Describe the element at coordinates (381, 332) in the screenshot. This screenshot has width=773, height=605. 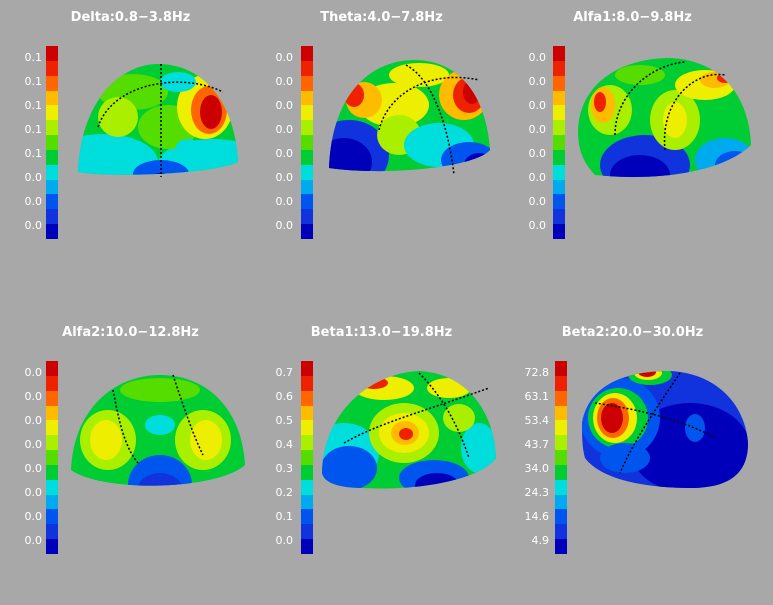
I see `panel-title: Beta1:13.0−19.8Hz` at that location.